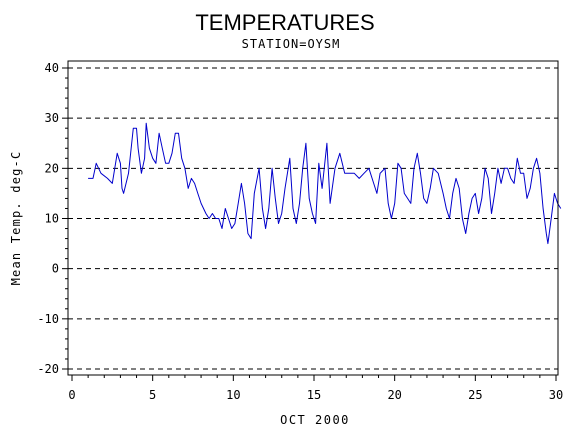 The height and width of the screenshot is (430, 570). What do you see at coordinates (556, 395) in the screenshot?
I see `x-tick-label: 30` at bounding box center [556, 395].